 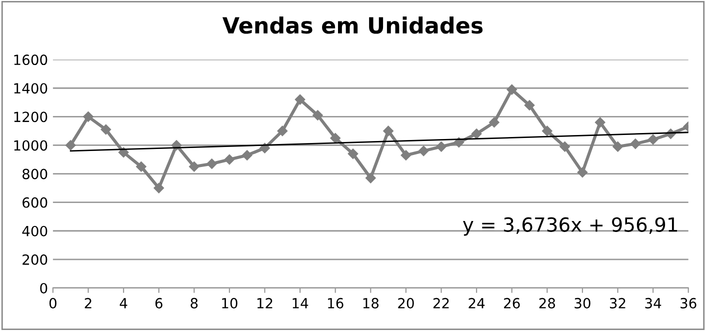 What do you see at coordinates (336, 303) in the screenshot?
I see `x-tick-label: 16` at bounding box center [336, 303].